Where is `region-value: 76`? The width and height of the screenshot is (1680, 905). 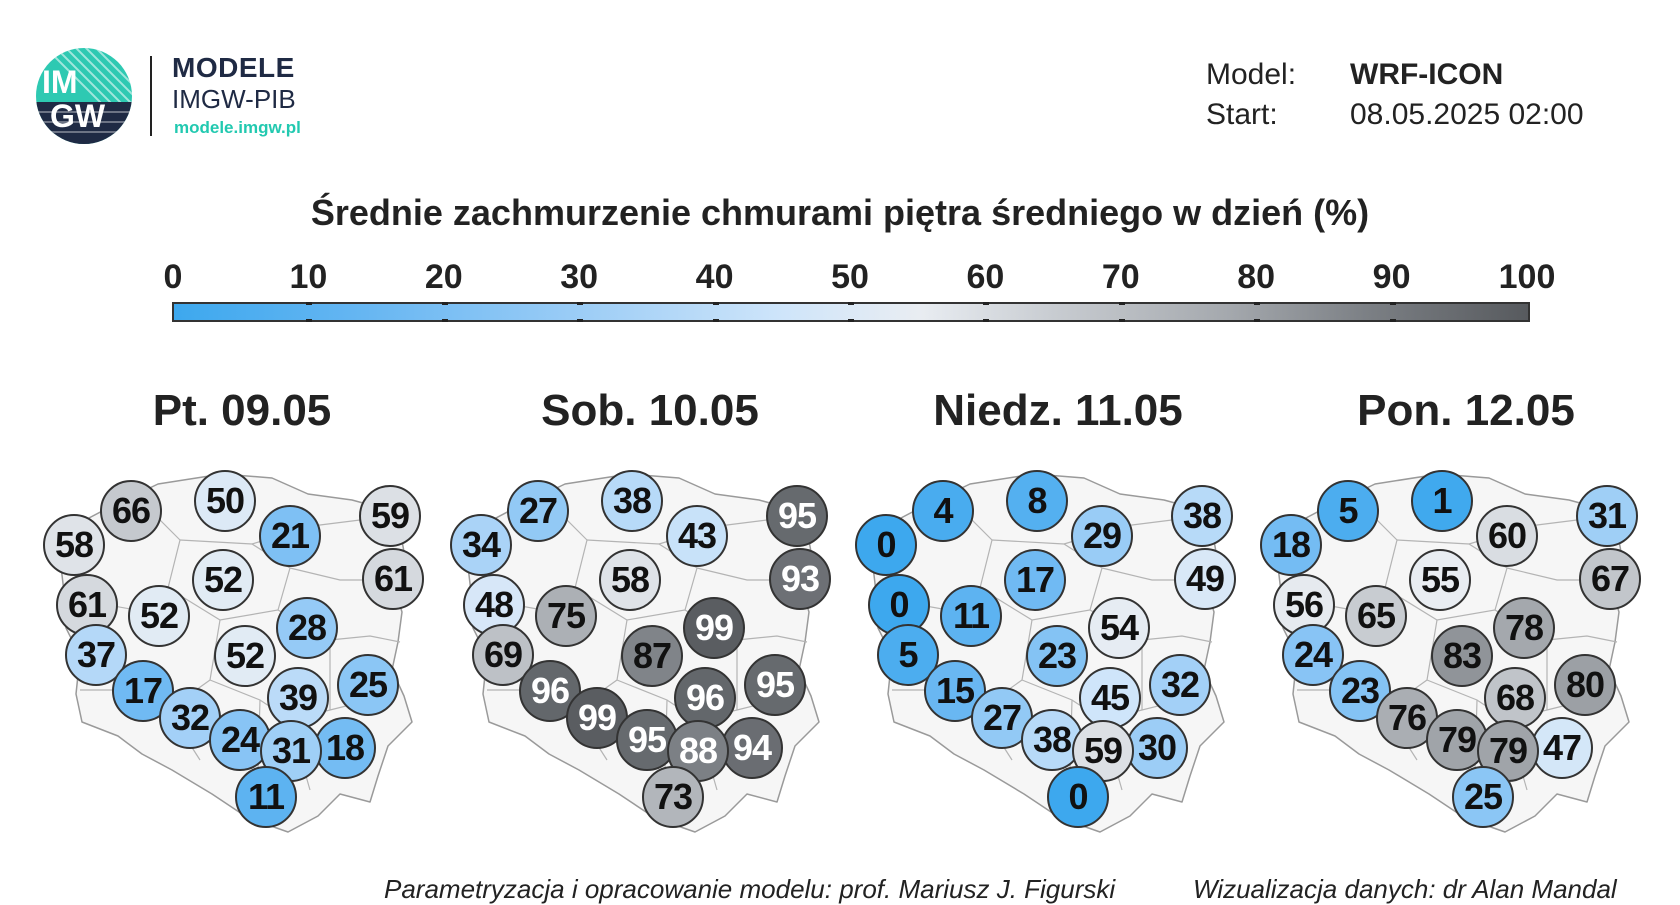
region-value: 76 is located at coordinates (1407, 718).